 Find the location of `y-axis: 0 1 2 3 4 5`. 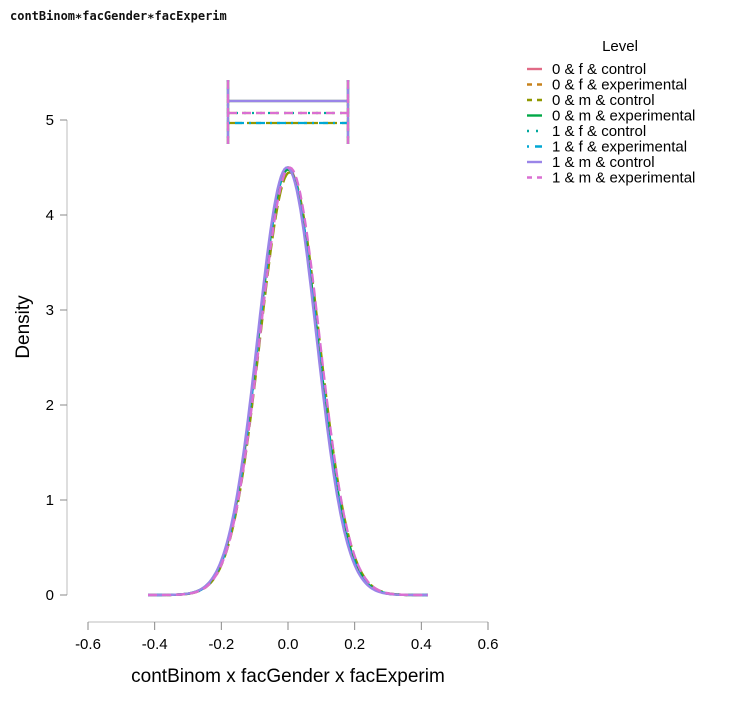

y-axis: 0 1 2 3 4 5 is located at coordinates (57, 358).